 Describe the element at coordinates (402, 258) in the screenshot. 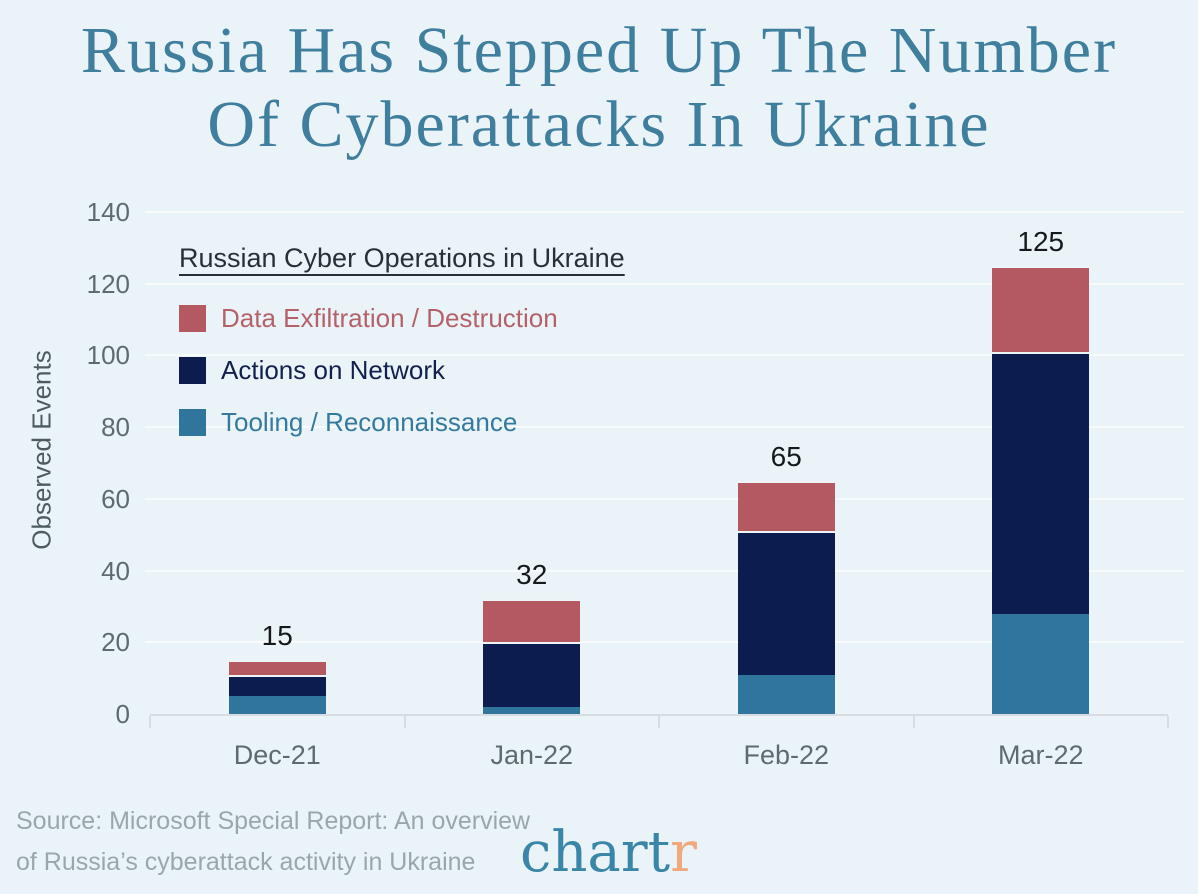

I see `legend-title: Russian Cyber Operations in Ukraine` at that location.